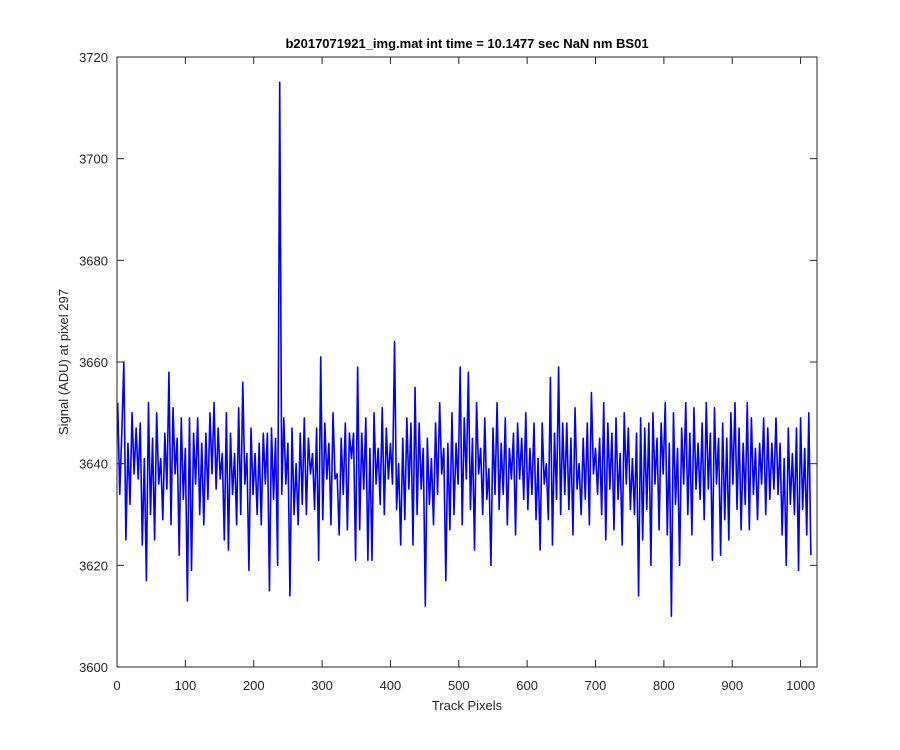 This screenshot has height=750, width=900. I want to click on y-tick-label: 3620, so click(93, 565).